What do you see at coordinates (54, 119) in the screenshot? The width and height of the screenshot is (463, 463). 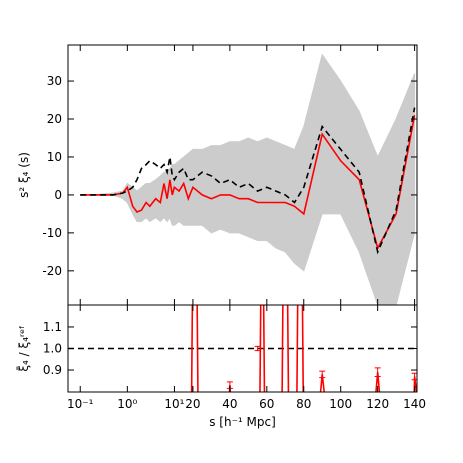 I see `y-tick-label: 20` at bounding box center [54, 119].